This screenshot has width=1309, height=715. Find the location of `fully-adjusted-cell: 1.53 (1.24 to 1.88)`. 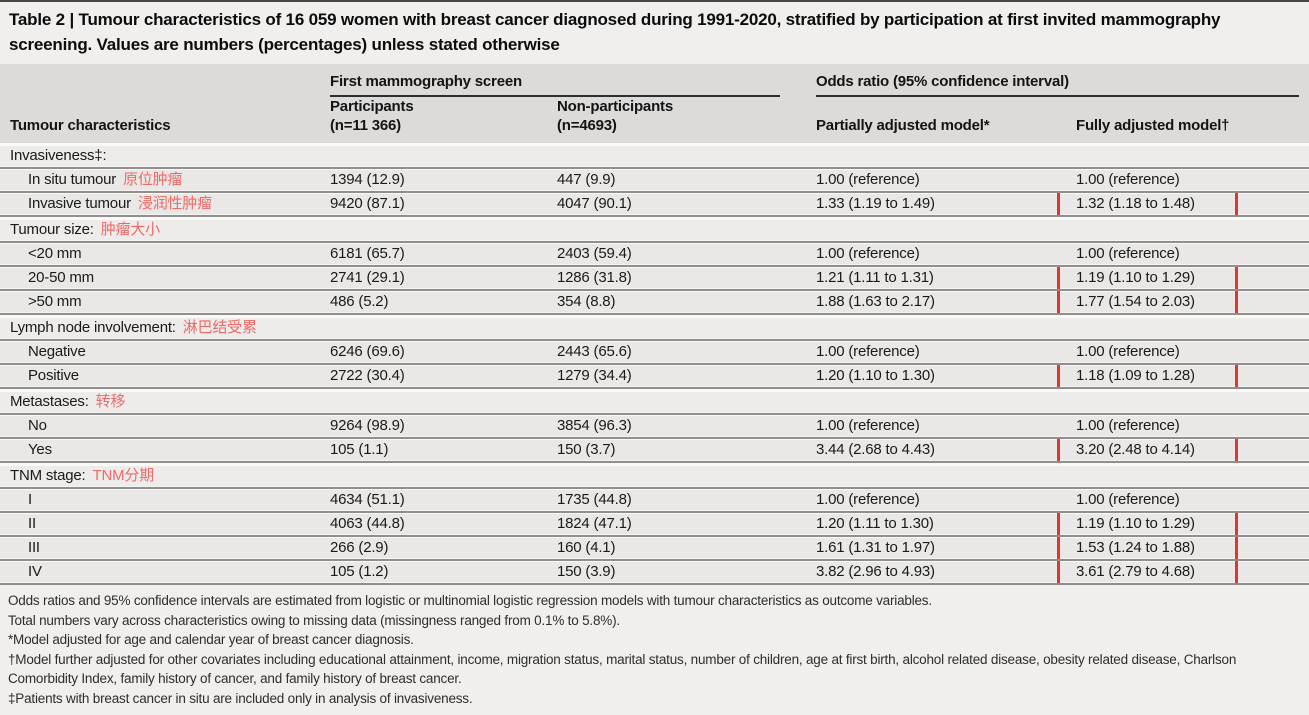

fully-adjusted-cell: 1.53 (1.24 to 1.88) is located at coordinates (1179, 549).